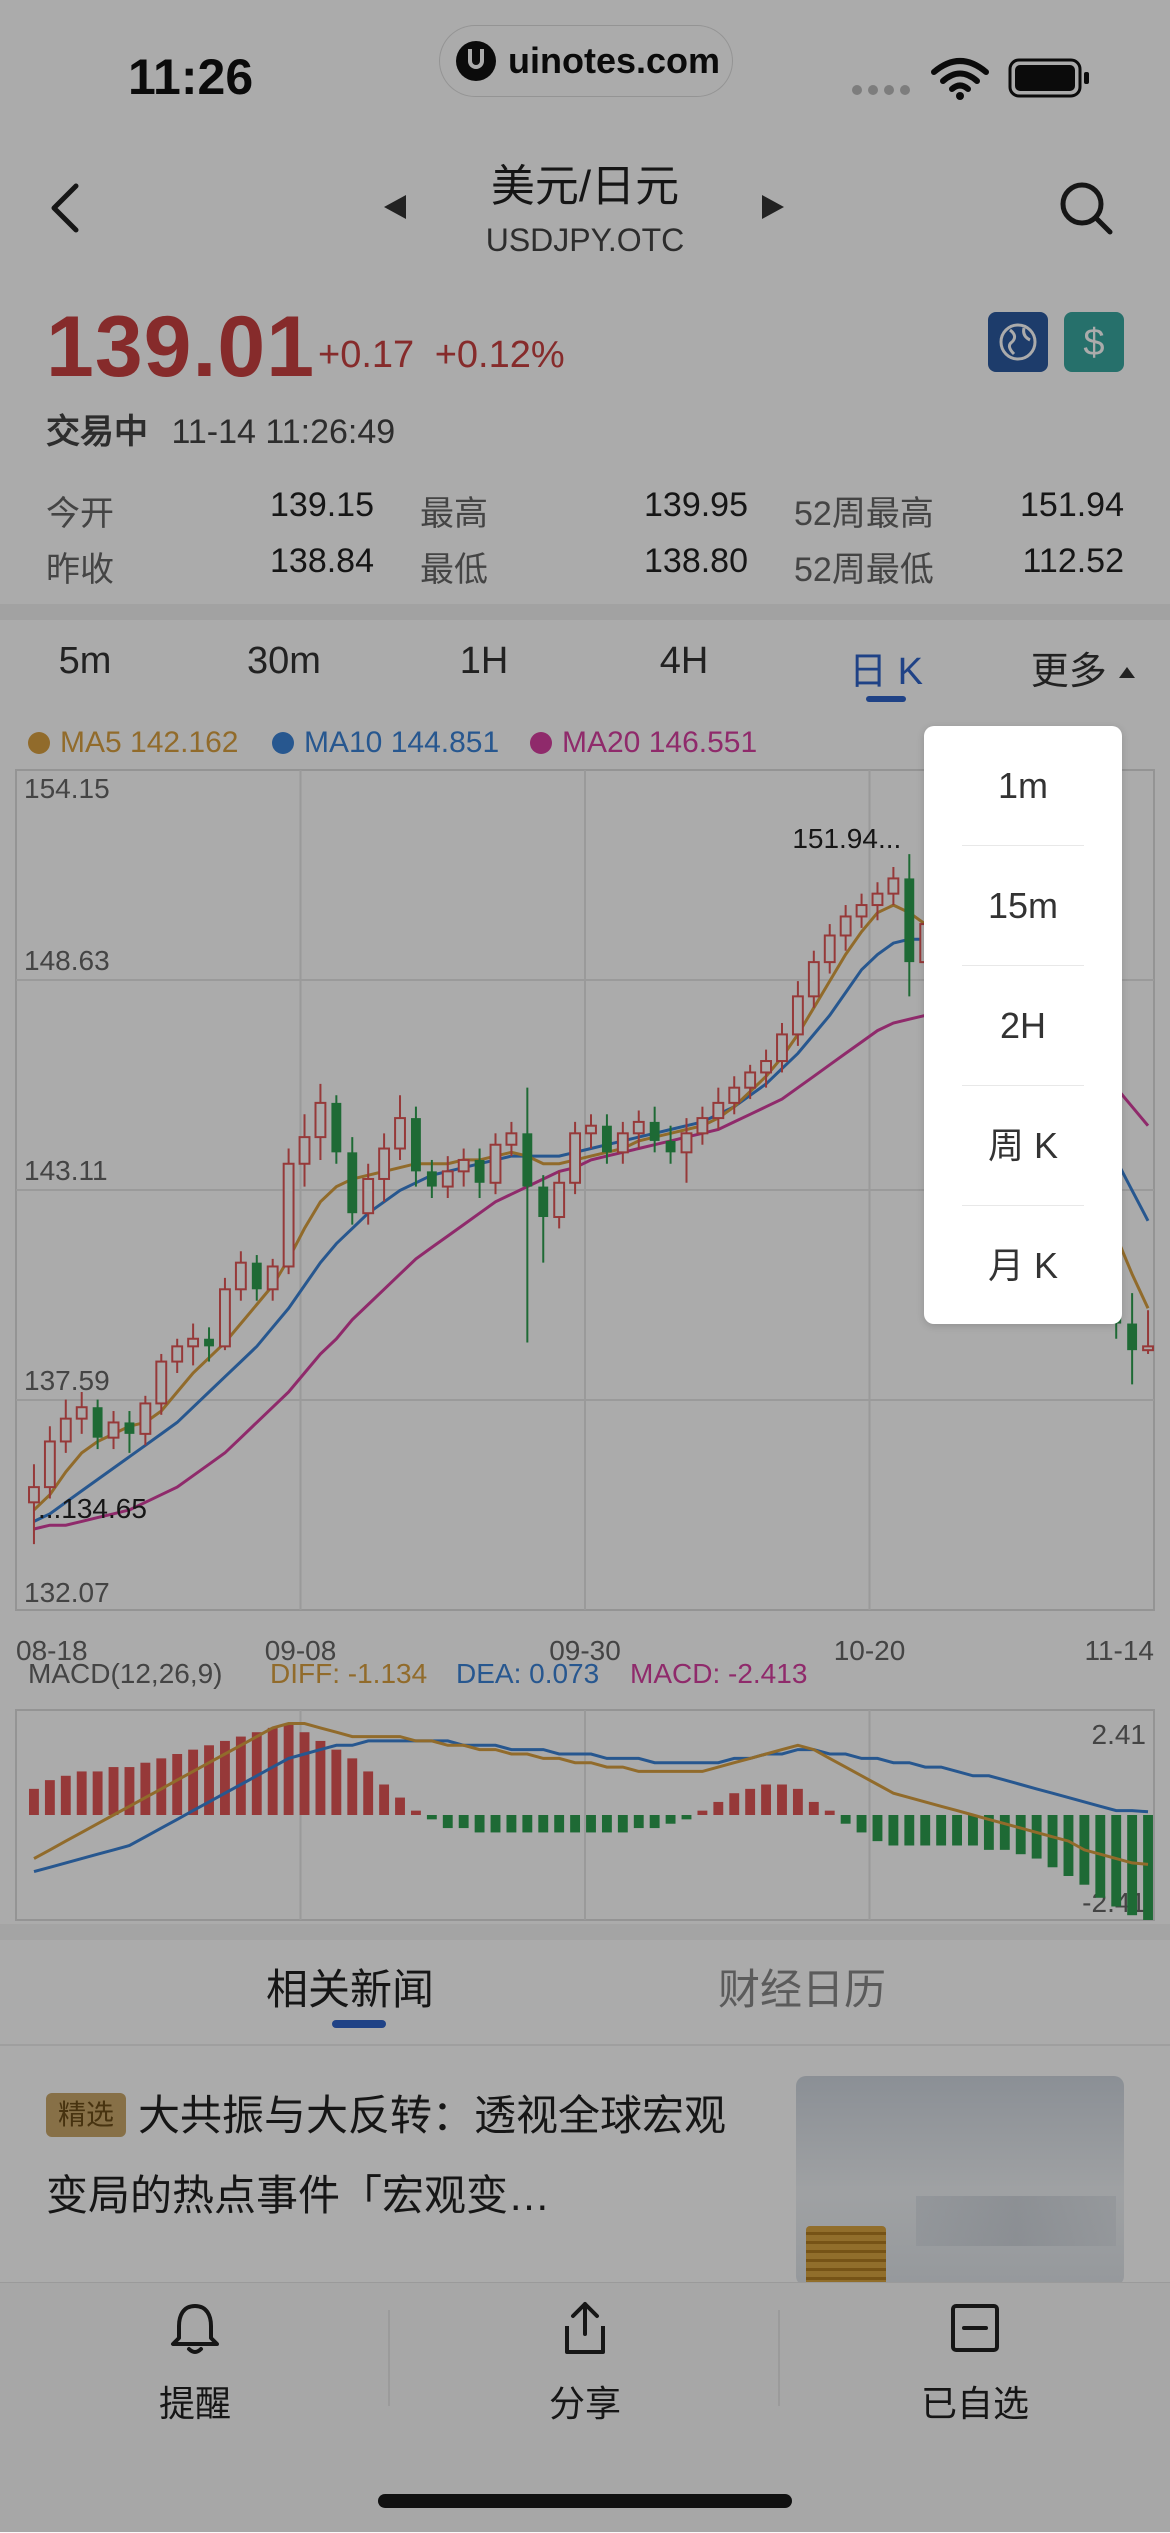 Image resolution: width=1170 pixels, height=2533 pixels. I want to click on share-icon, so click(585, 2328).